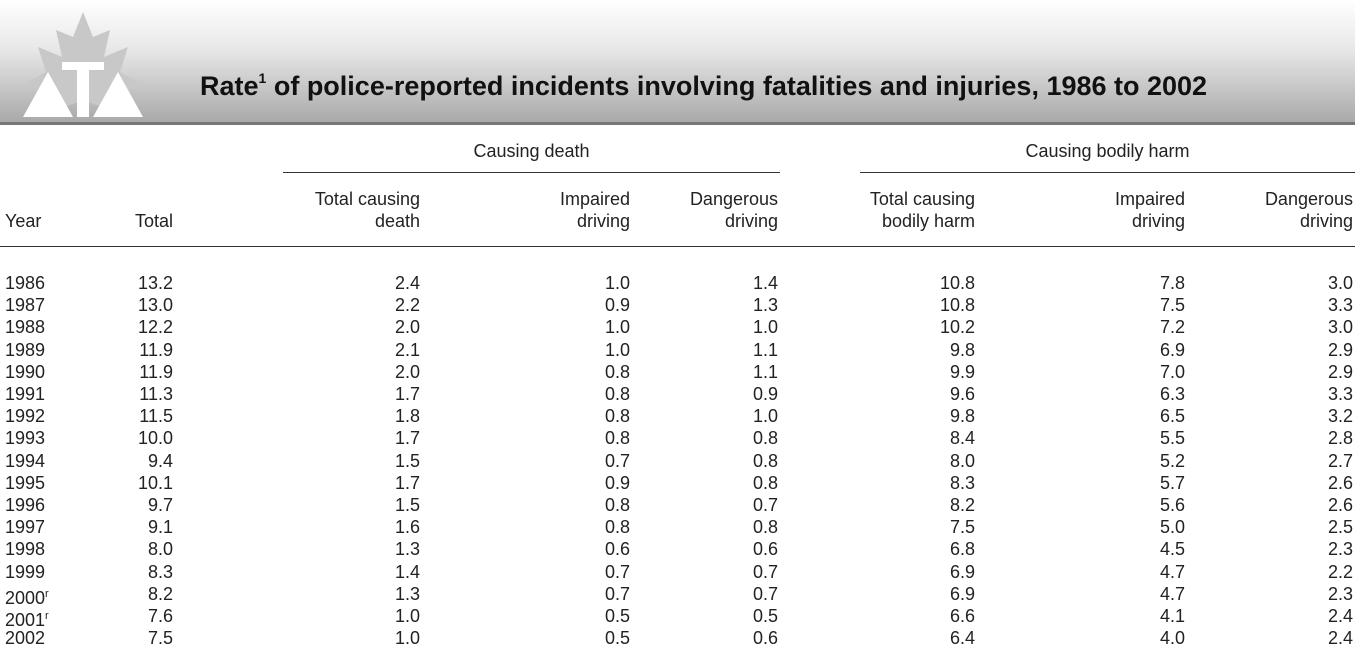 The width and height of the screenshot is (1355, 649). I want to click on title-text: Rate, so click(229, 86).